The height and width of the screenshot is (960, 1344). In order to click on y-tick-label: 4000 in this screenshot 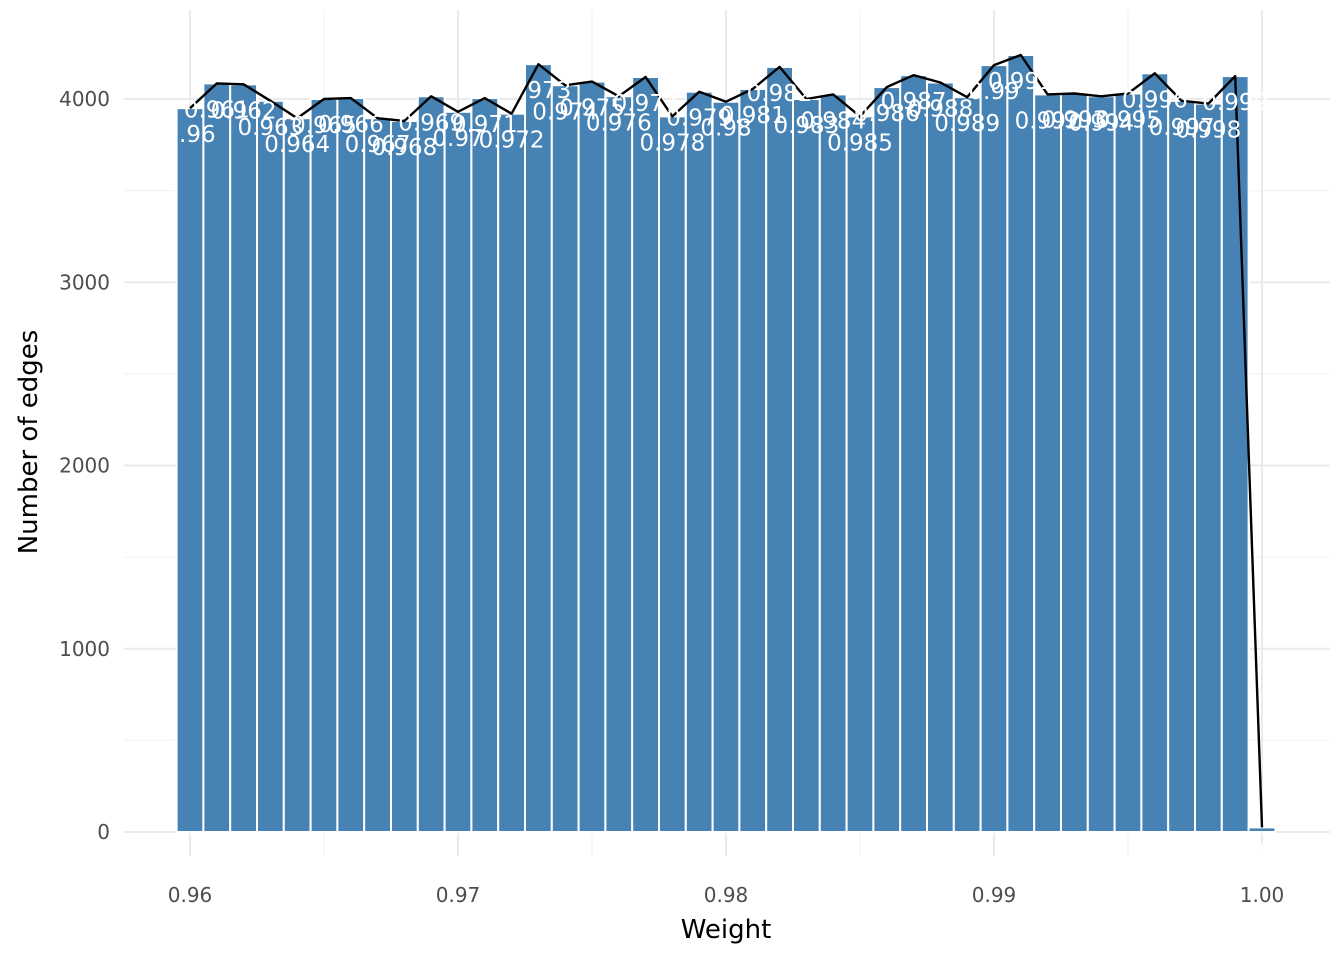, I will do `click(84, 99)`.